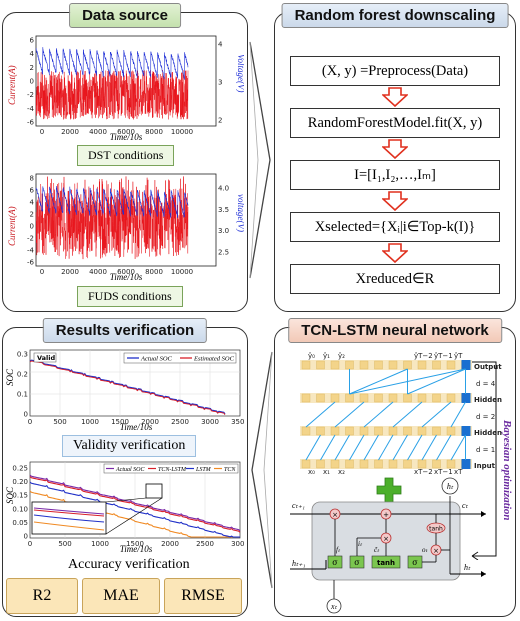 The height and width of the screenshot is (621, 520). I want to click on lstm-x-input: xₜ, so click(334, 606).